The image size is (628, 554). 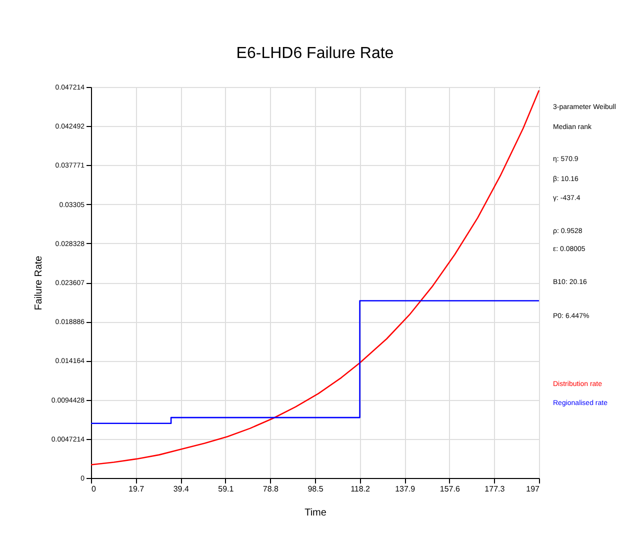 What do you see at coordinates (316, 489) in the screenshot?
I see `x-tick-label: 98.5` at bounding box center [316, 489].